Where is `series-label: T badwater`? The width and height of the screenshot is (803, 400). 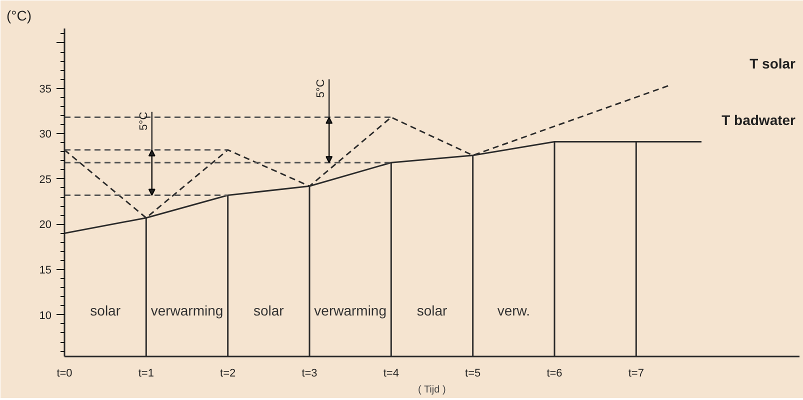 series-label: T badwater is located at coordinates (759, 120).